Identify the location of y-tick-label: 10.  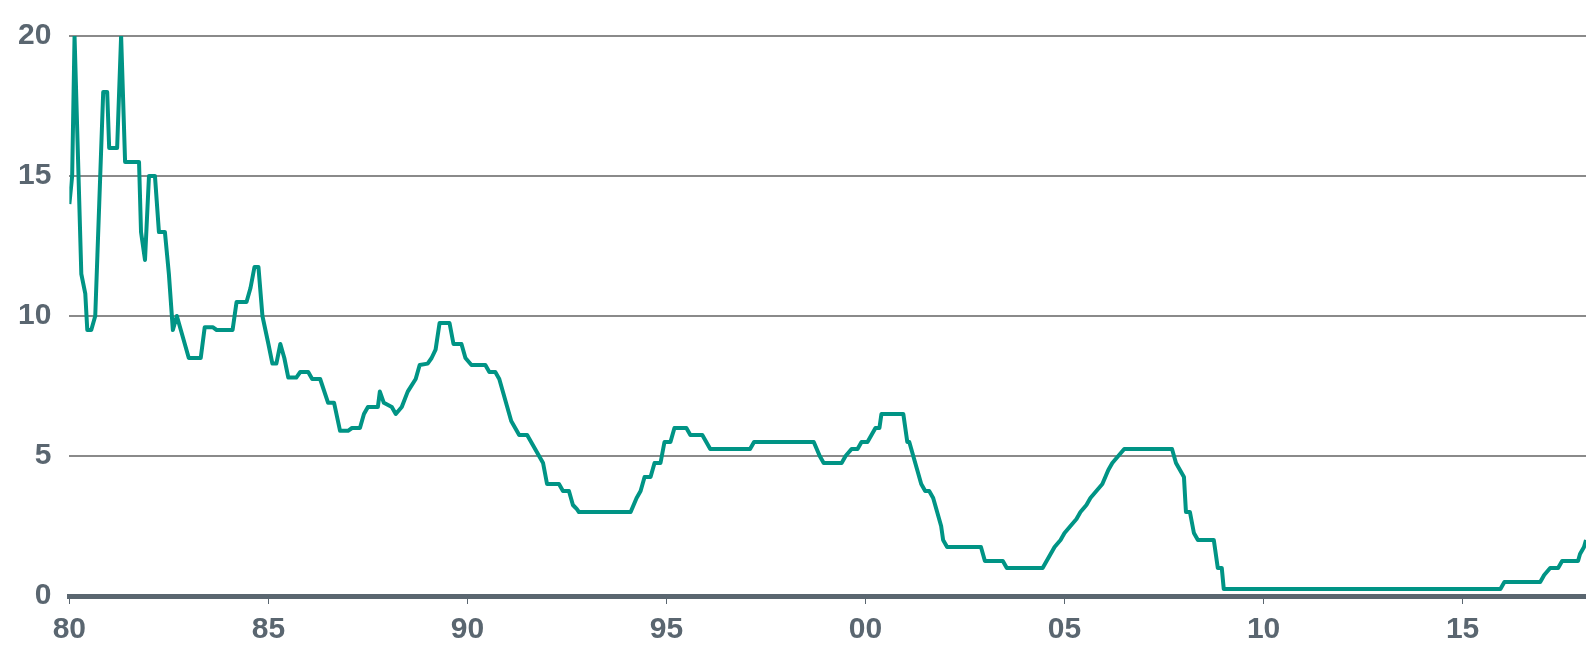
(34, 314).